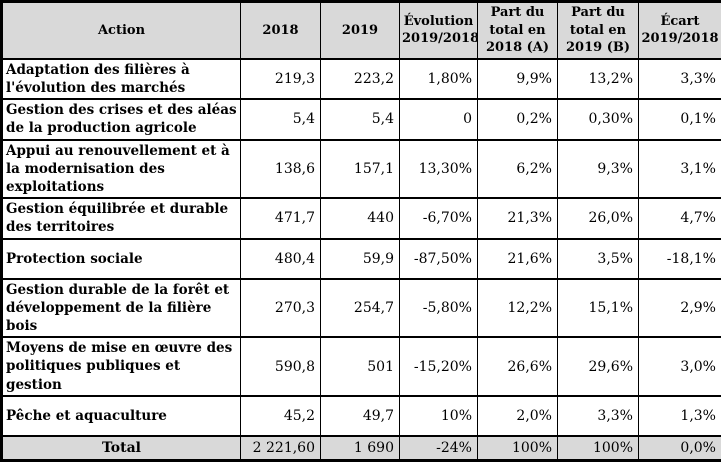 The image size is (721, 462). I want to click on part-2018-cell: 6,2%, so click(518, 169).